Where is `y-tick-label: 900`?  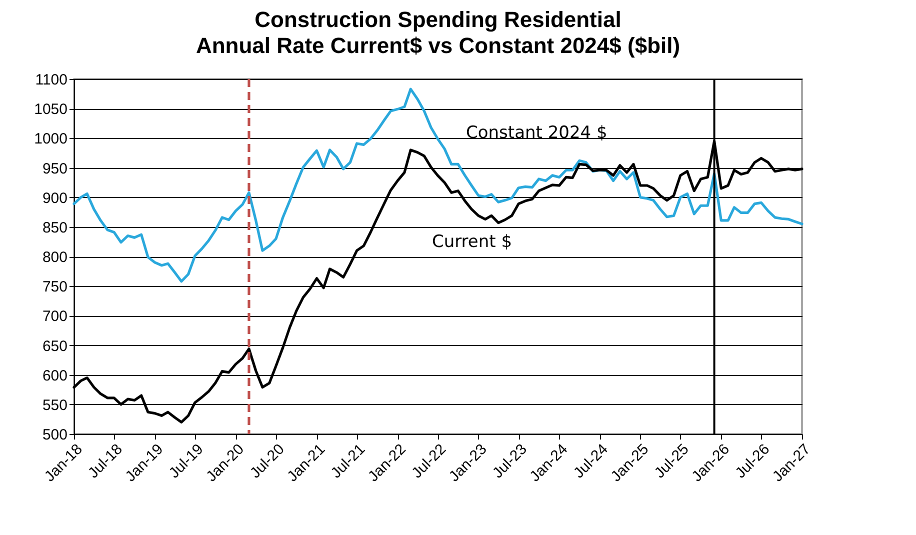 y-tick-label: 900 is located at coordinates (55, 198).